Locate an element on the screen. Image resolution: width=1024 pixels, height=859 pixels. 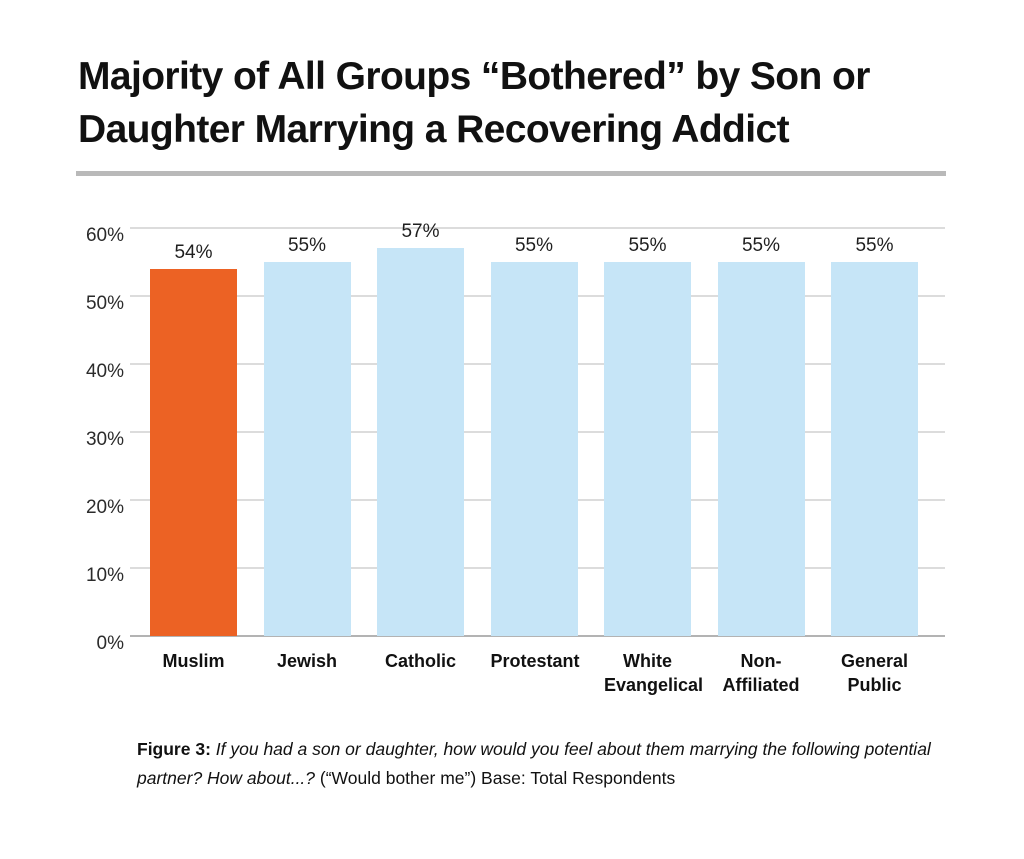
bar-value-label: 57% is located at coordinates (420, 232).